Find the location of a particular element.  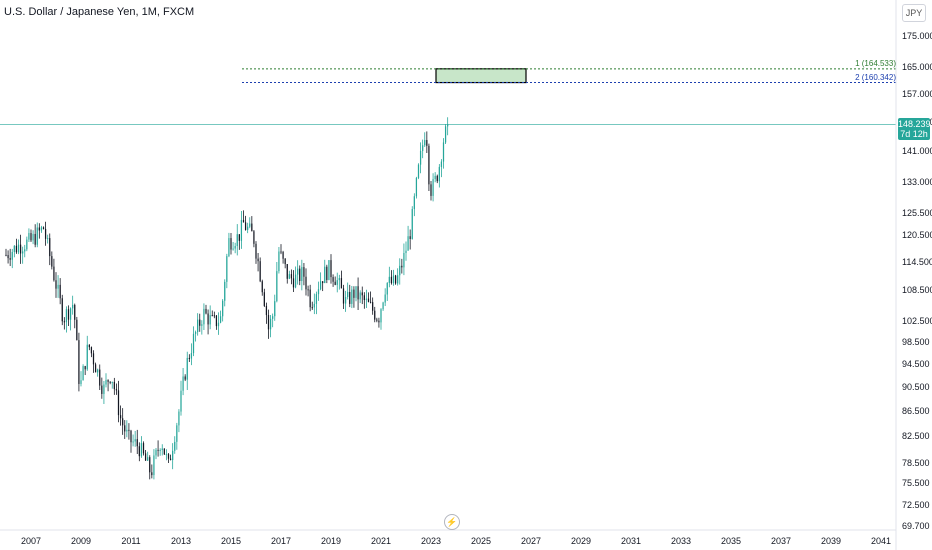

x-tick-label: 2017 is located at coordinates (281, 541).